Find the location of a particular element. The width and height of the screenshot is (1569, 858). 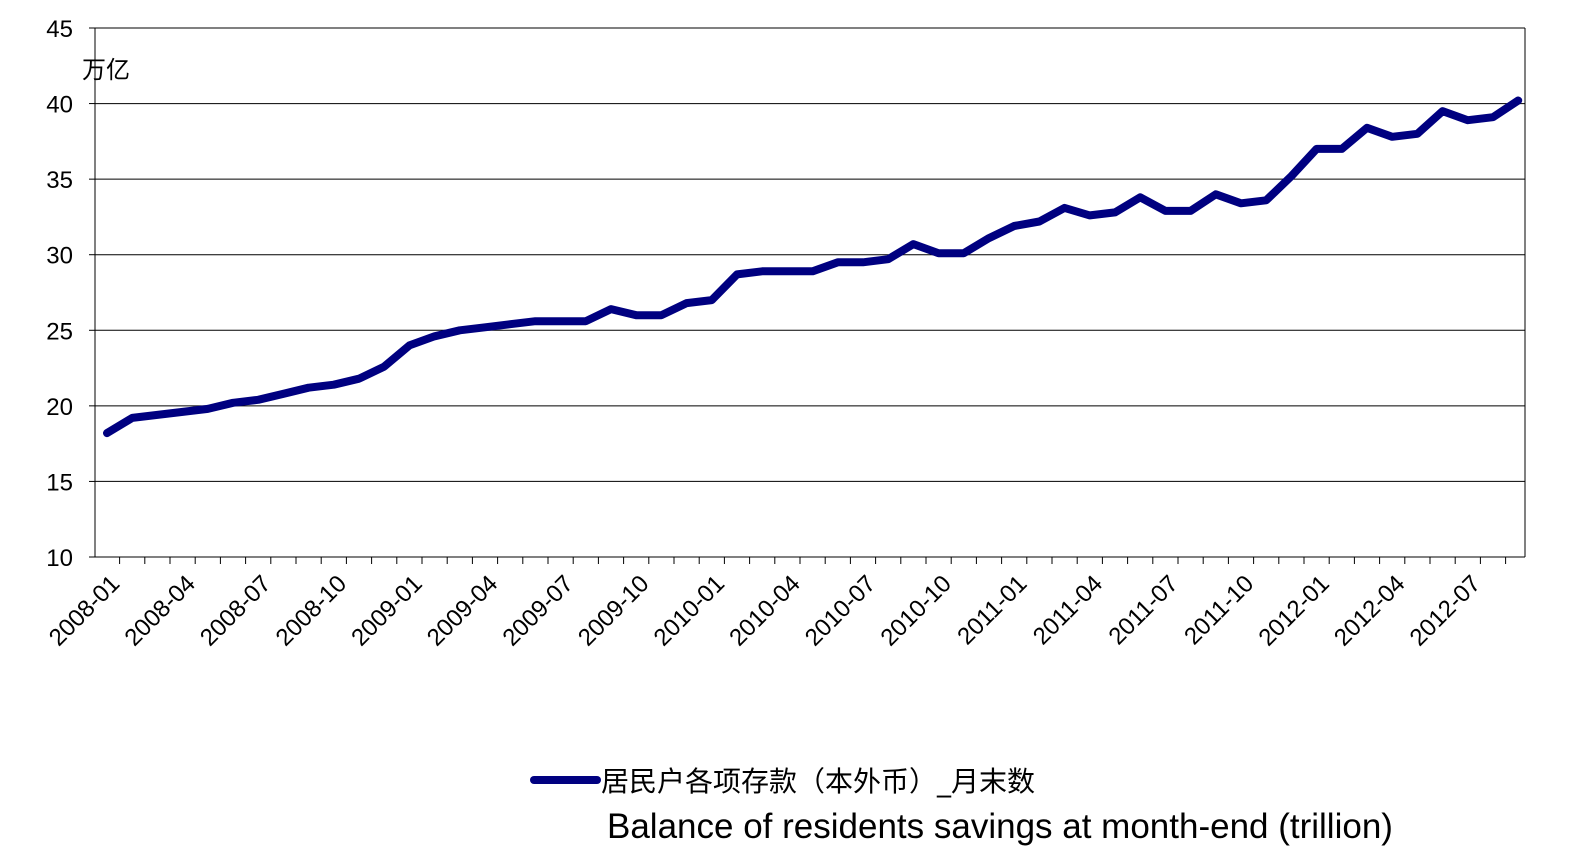

x-tick-label: 2009-01 is located at coordinates (386, 610).